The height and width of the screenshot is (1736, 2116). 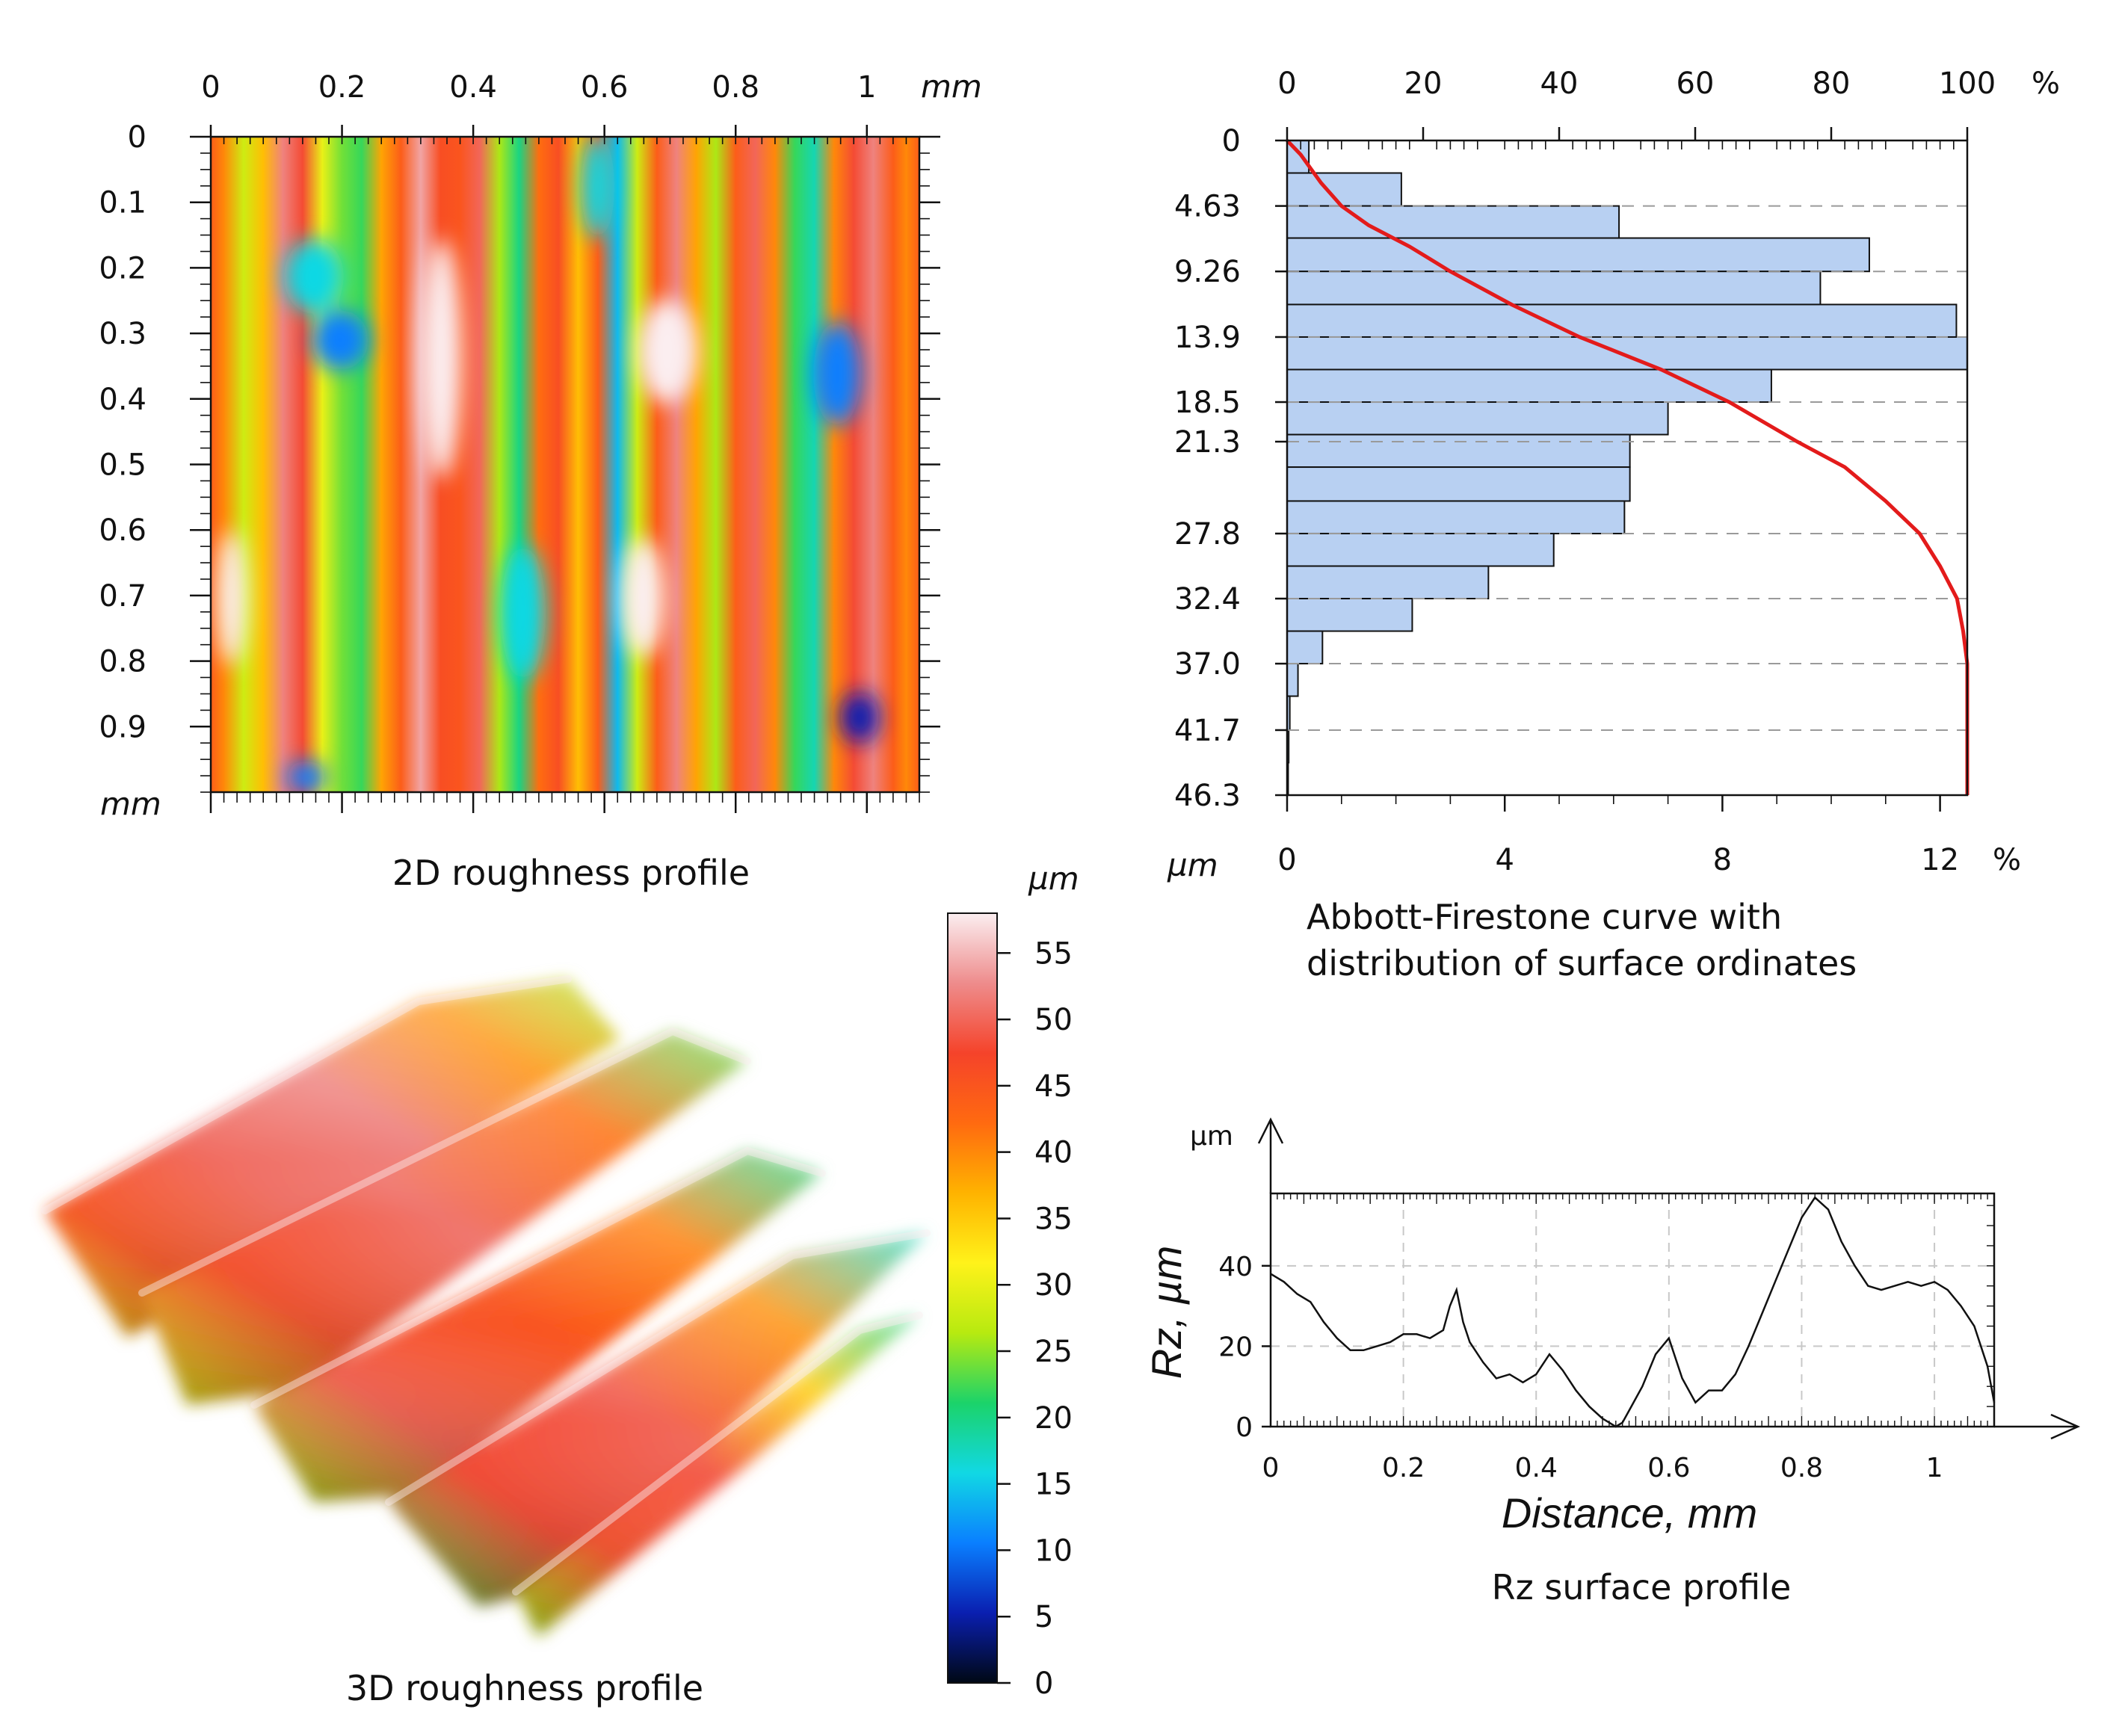 What do you see at coordinates (122, 203) in the screenshot?
I see `map2d-y-tick-label: 0.1` at bounding box center [122, 203].